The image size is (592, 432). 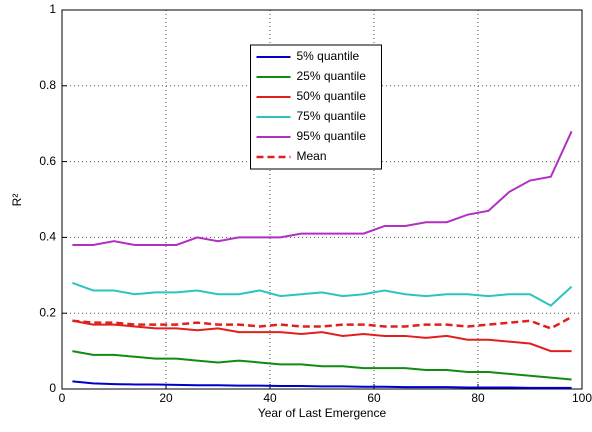 What do you see at coordinates (332, 116) in the screenshot?
I see `legend-label: 75% quantile` at bounding box center [332, 116].